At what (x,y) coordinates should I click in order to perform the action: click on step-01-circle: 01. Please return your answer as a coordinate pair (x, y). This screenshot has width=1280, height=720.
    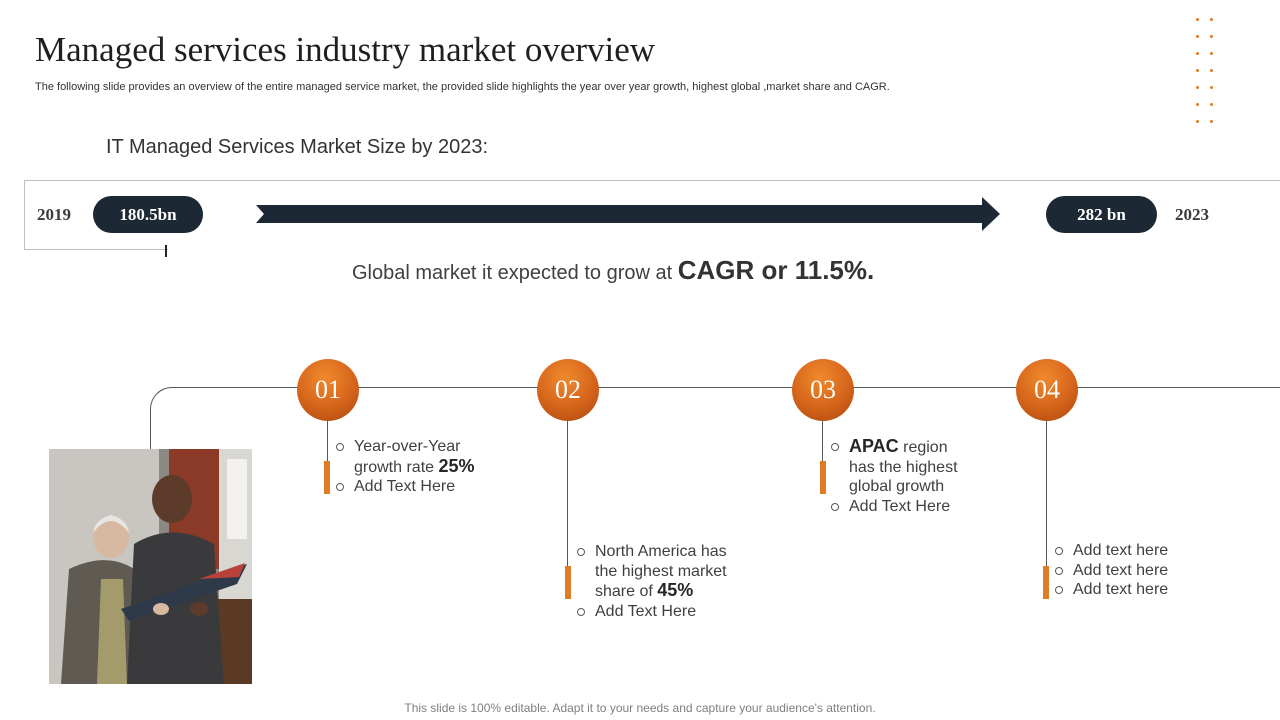
    Looking at the image, I should click on (328, 390).